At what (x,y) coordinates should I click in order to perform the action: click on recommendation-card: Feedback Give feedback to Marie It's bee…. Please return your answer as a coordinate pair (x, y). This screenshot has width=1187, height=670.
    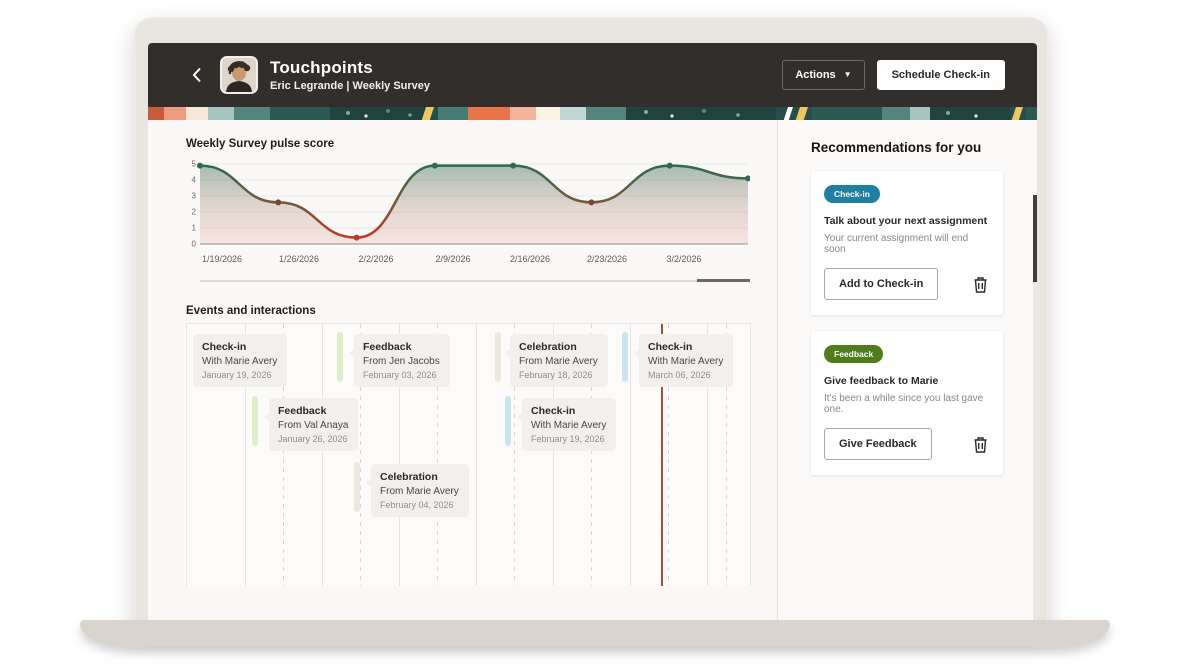
    Looking at the image, I should click on (907, 403).